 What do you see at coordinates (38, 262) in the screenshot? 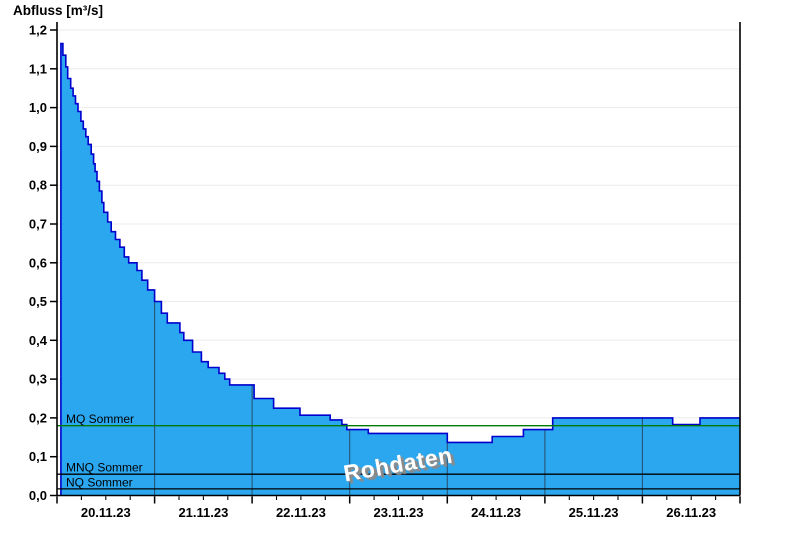
I see `y-tick-label: 0,6` at bounding box center [38, 262].